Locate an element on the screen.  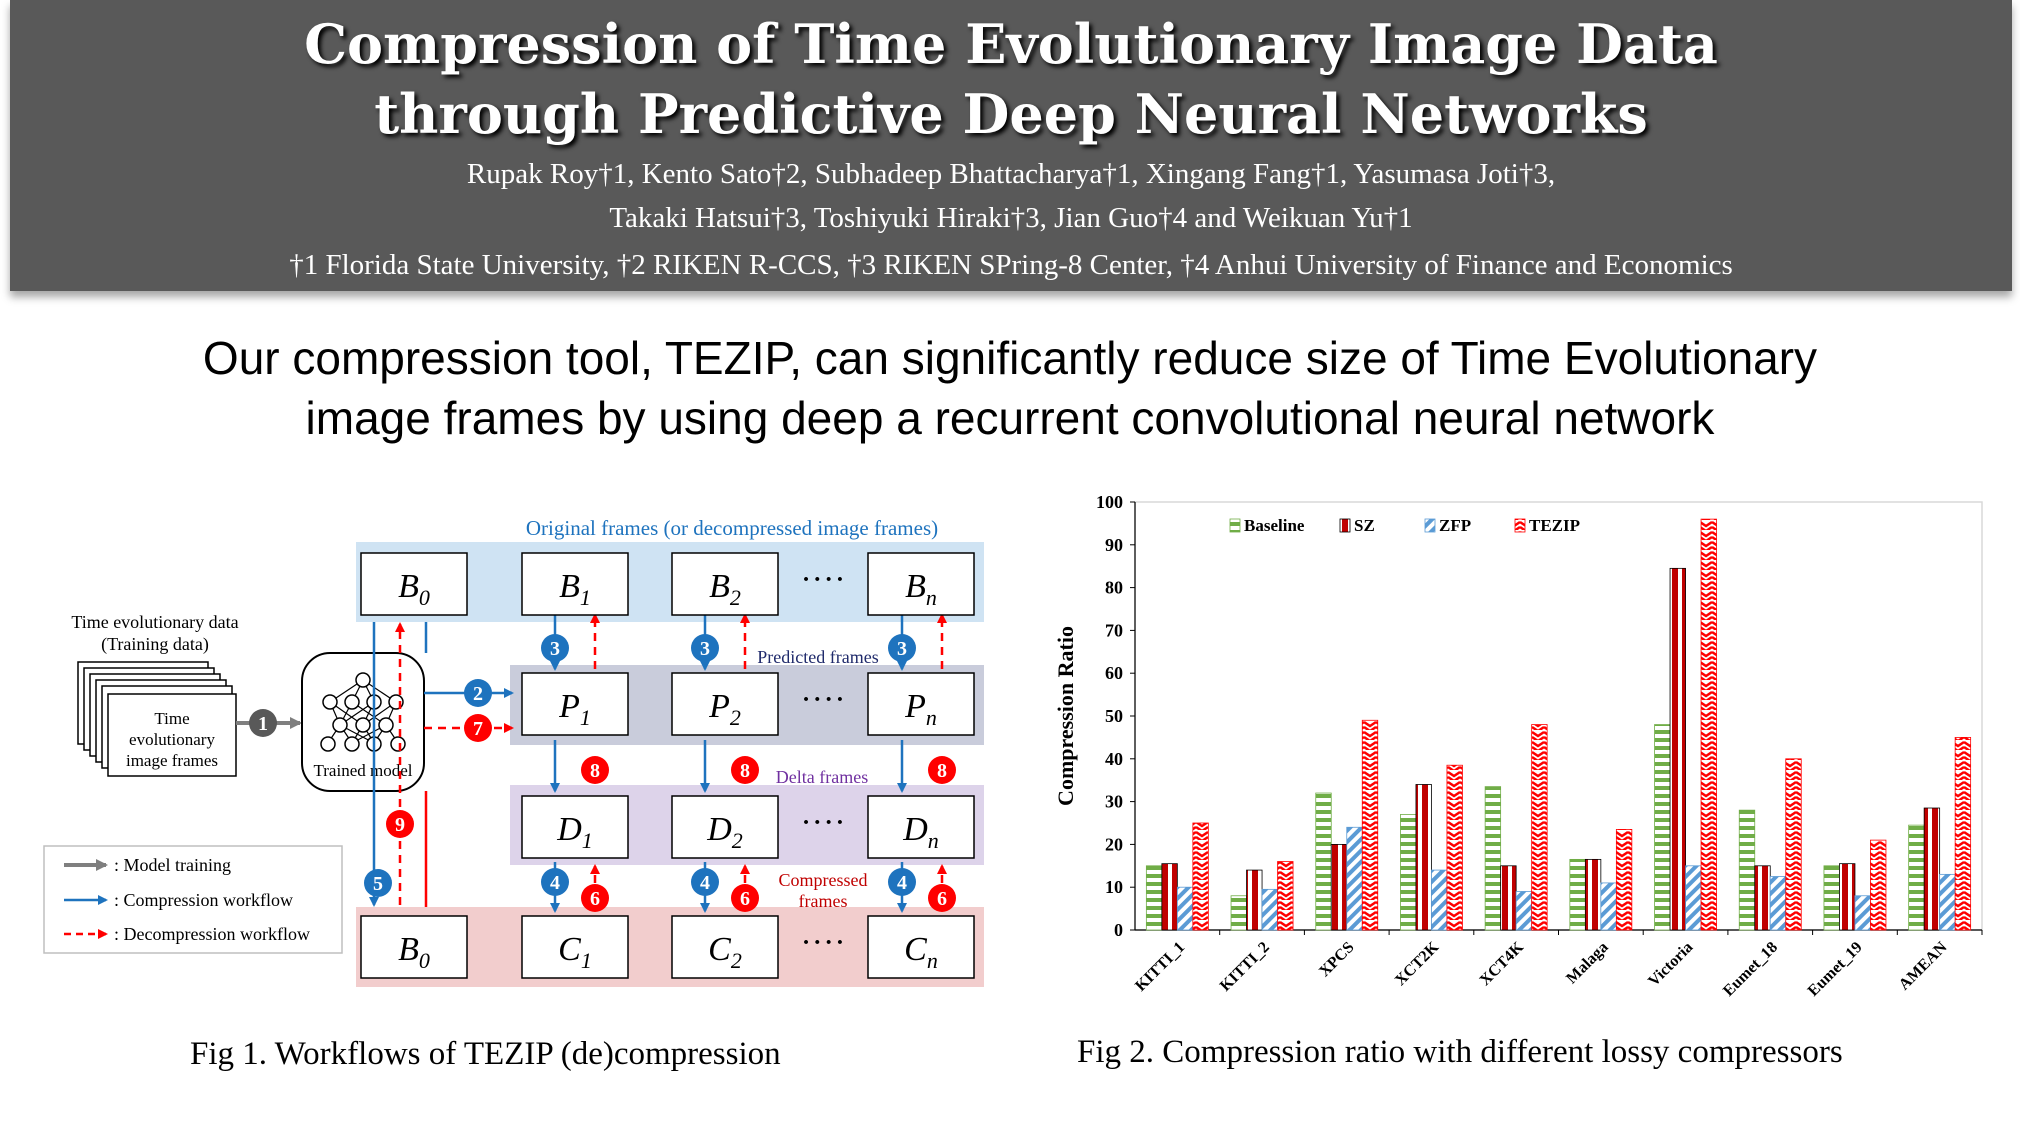
y-tick-label: 30 is located at coordinates (1114, 802).